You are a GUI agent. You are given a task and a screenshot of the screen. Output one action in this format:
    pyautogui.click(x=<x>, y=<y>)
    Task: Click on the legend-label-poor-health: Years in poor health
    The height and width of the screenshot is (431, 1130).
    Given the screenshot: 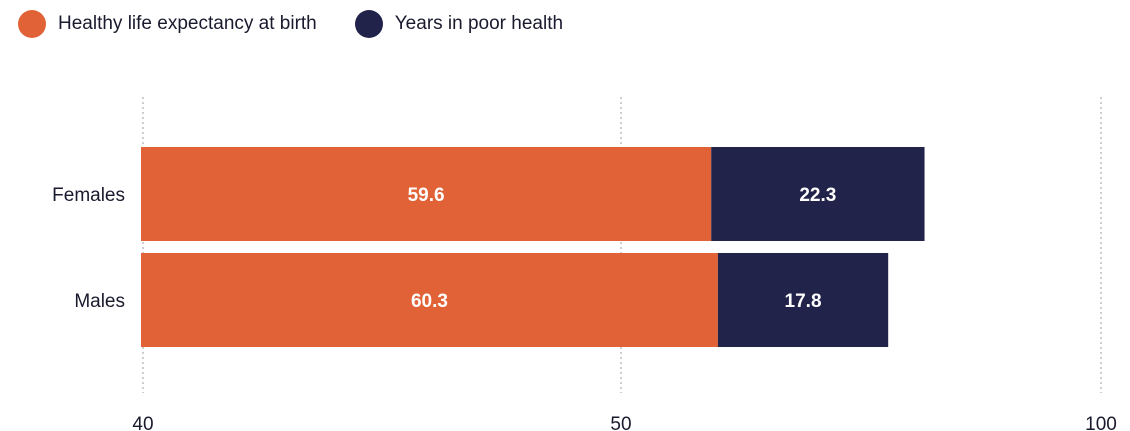 What is the action you would take?
    pyautogui.click(x=479, y=23)
    